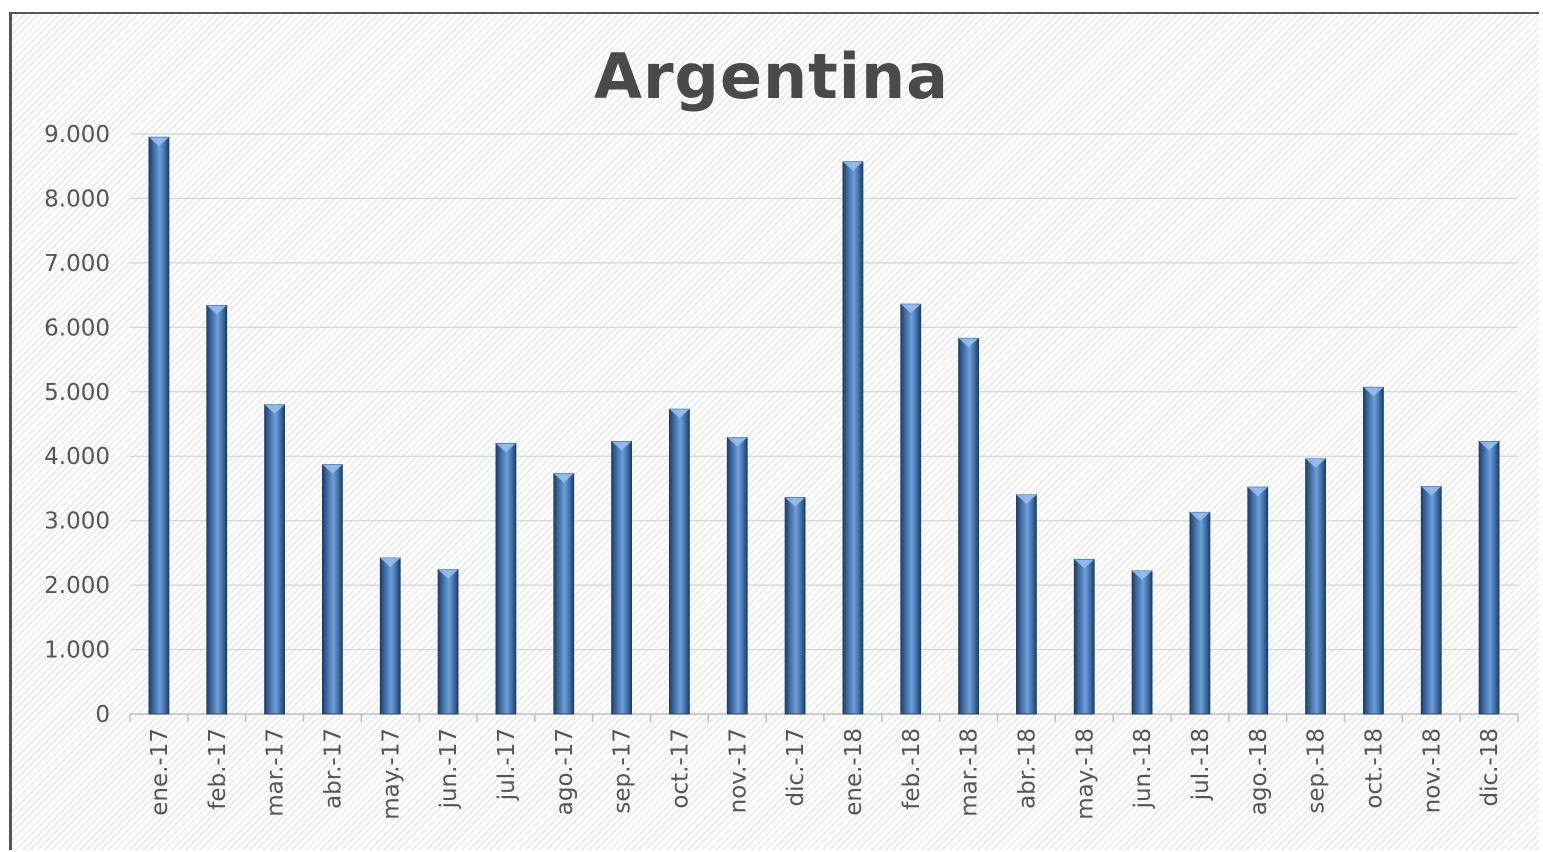  Describe the element at coordinates (824, 717) in the screenshot. I see `axes` at that location.